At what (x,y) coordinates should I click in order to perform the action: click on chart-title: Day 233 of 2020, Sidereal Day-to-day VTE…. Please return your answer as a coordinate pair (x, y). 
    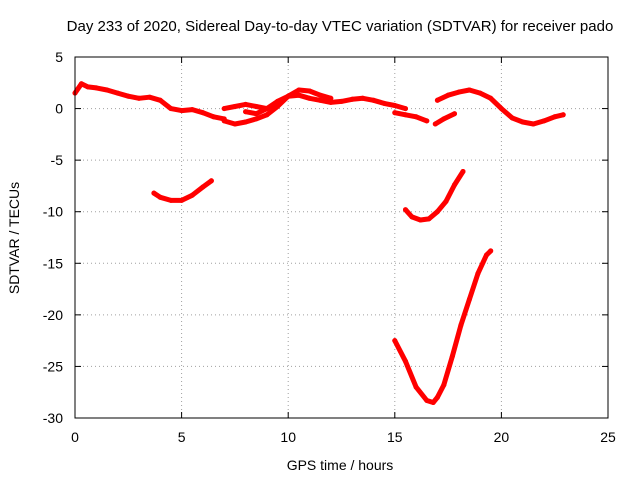
    Looking at the image, I should click on (340, 26).